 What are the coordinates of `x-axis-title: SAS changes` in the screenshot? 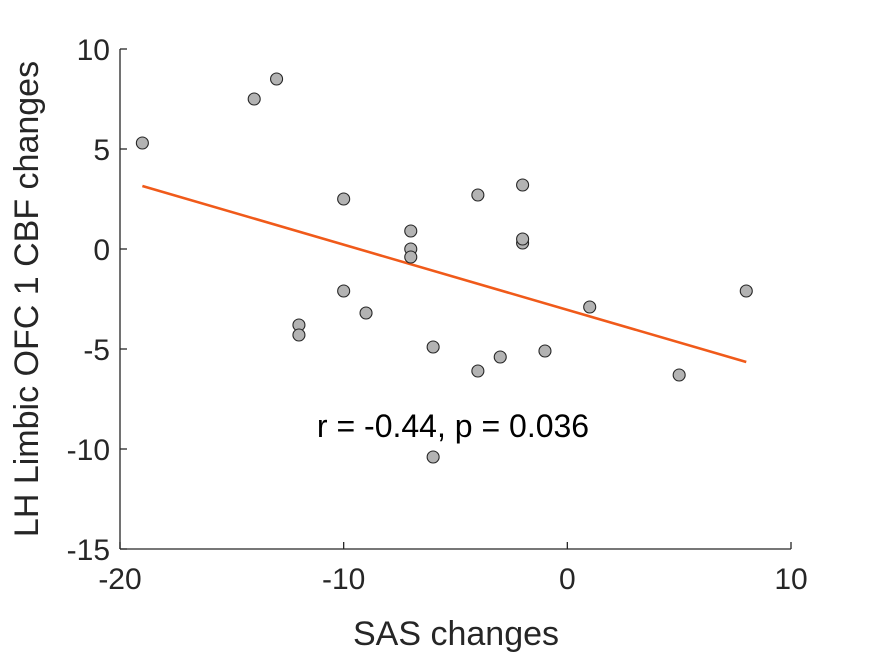 It's located at (456, 634).